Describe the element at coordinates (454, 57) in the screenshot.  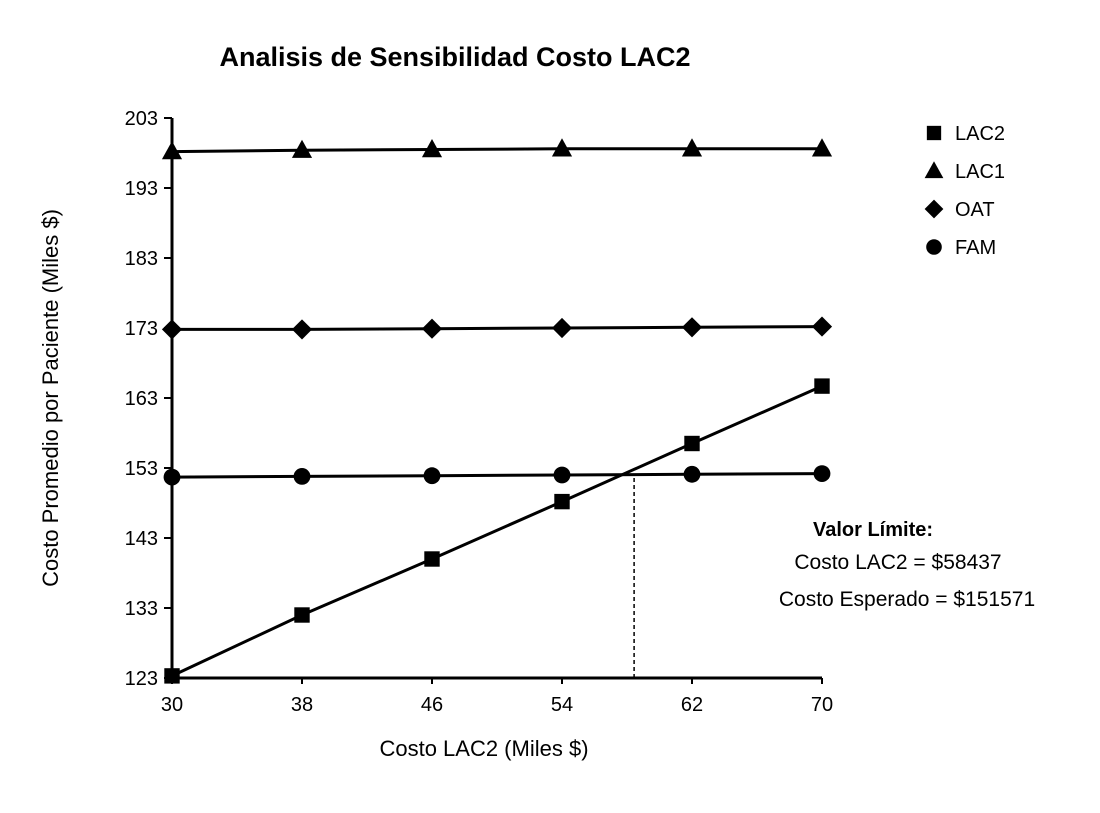
I see `chart-title: Analisis de Sensibilidad Costo LAC2` at that location.